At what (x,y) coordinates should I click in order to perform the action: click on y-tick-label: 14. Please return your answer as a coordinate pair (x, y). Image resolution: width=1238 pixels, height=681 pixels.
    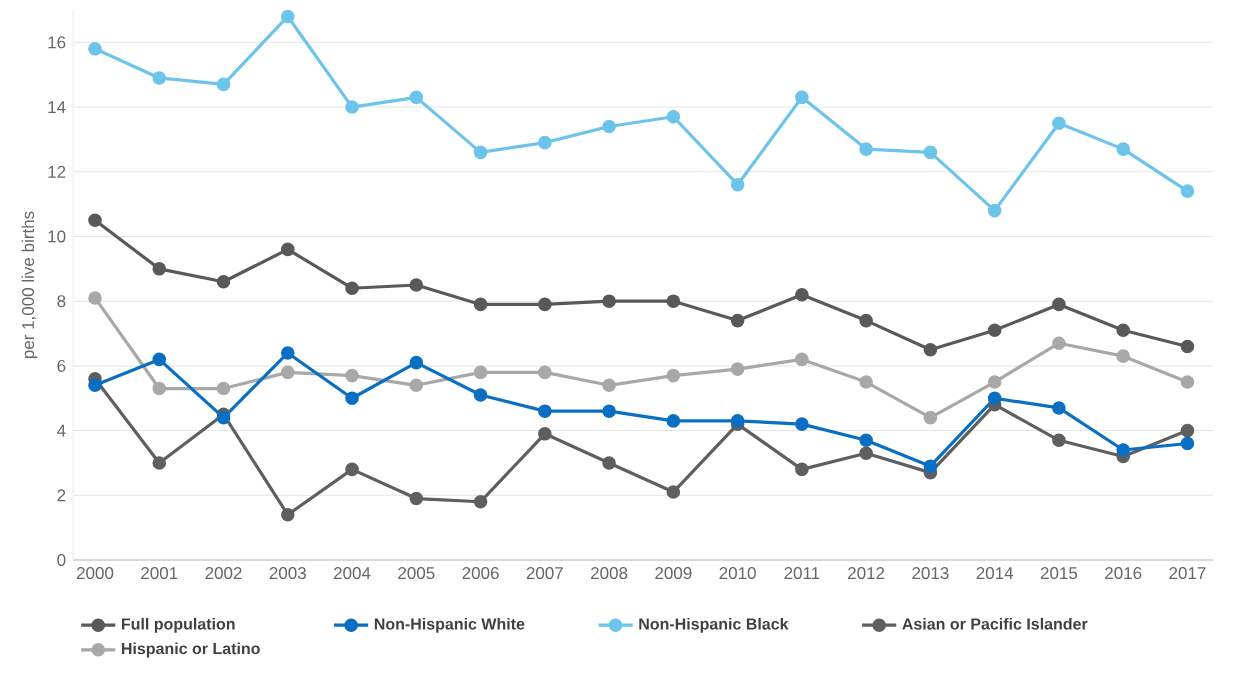
    Looking at the image, I should click on (57, 107).